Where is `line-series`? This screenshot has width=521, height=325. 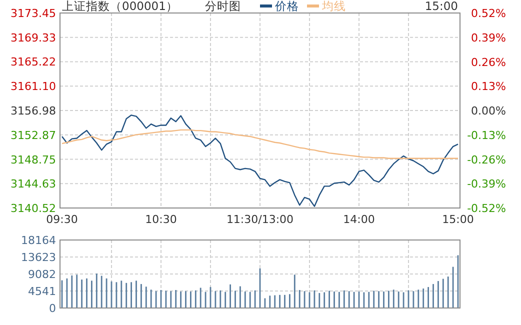
line-series is located at coordinates (260, 144).